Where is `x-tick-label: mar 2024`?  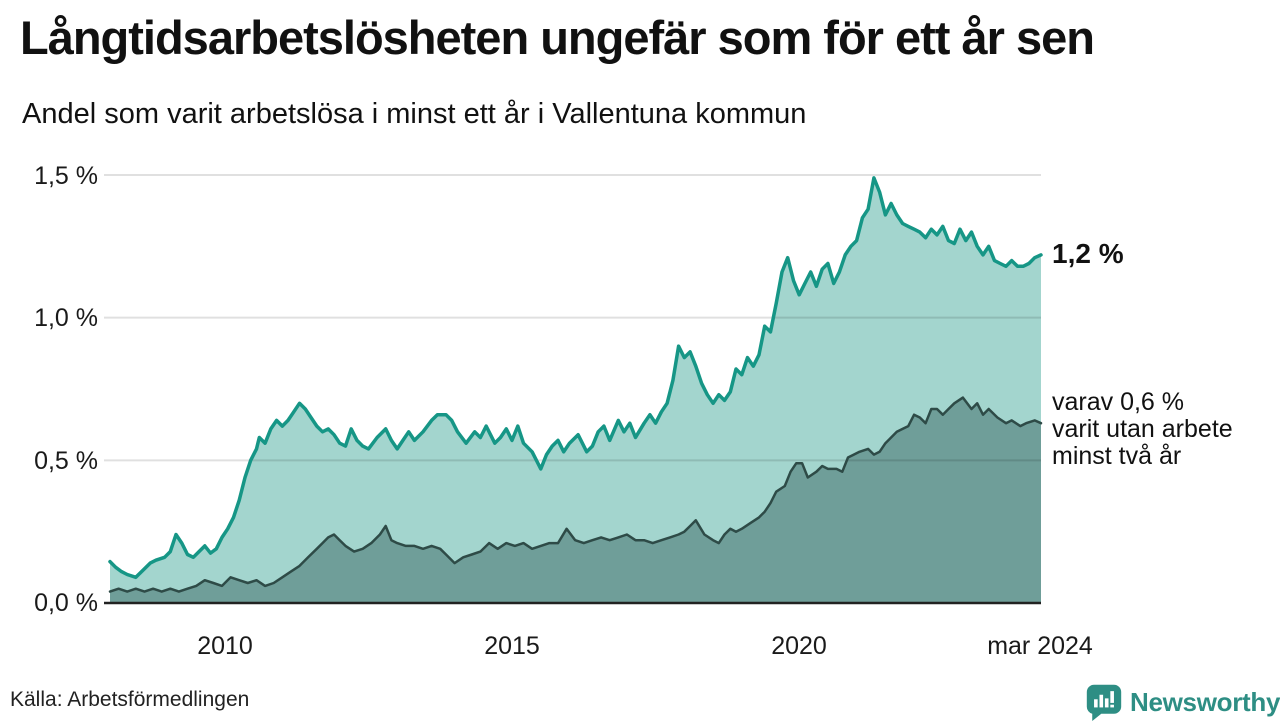
x-tick-label: mar 2024 is located at coordinates (1040, 646).